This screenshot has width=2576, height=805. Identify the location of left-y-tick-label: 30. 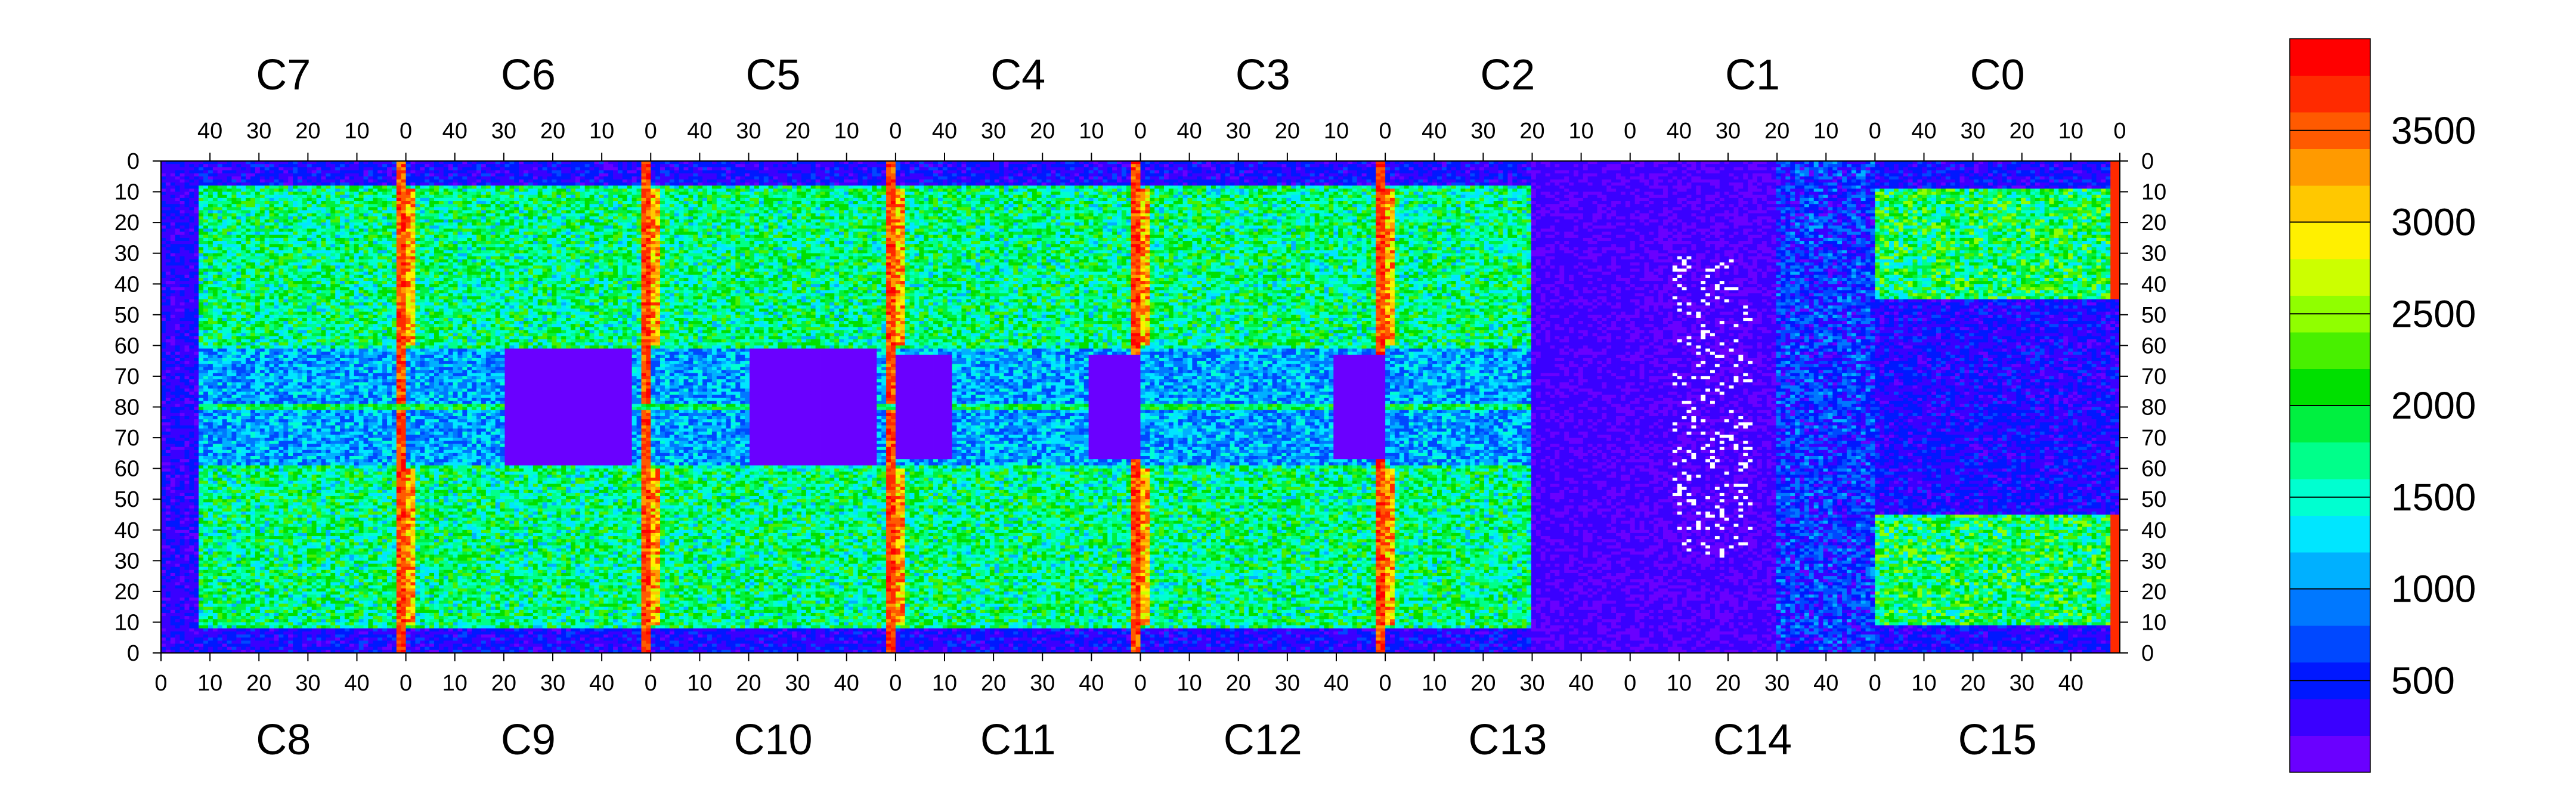
(127, 254).